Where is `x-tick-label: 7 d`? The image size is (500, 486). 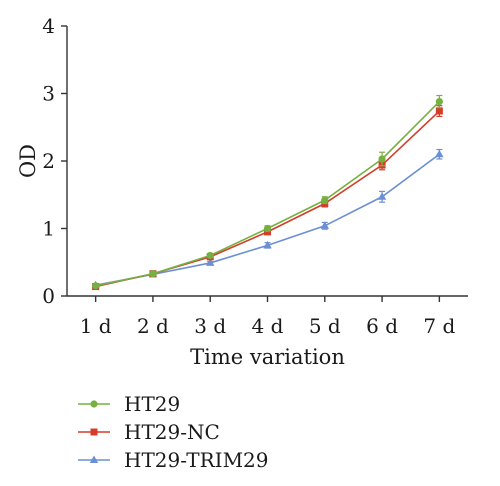 x-tick-label: 7 d is located at coordinates (439, 326).